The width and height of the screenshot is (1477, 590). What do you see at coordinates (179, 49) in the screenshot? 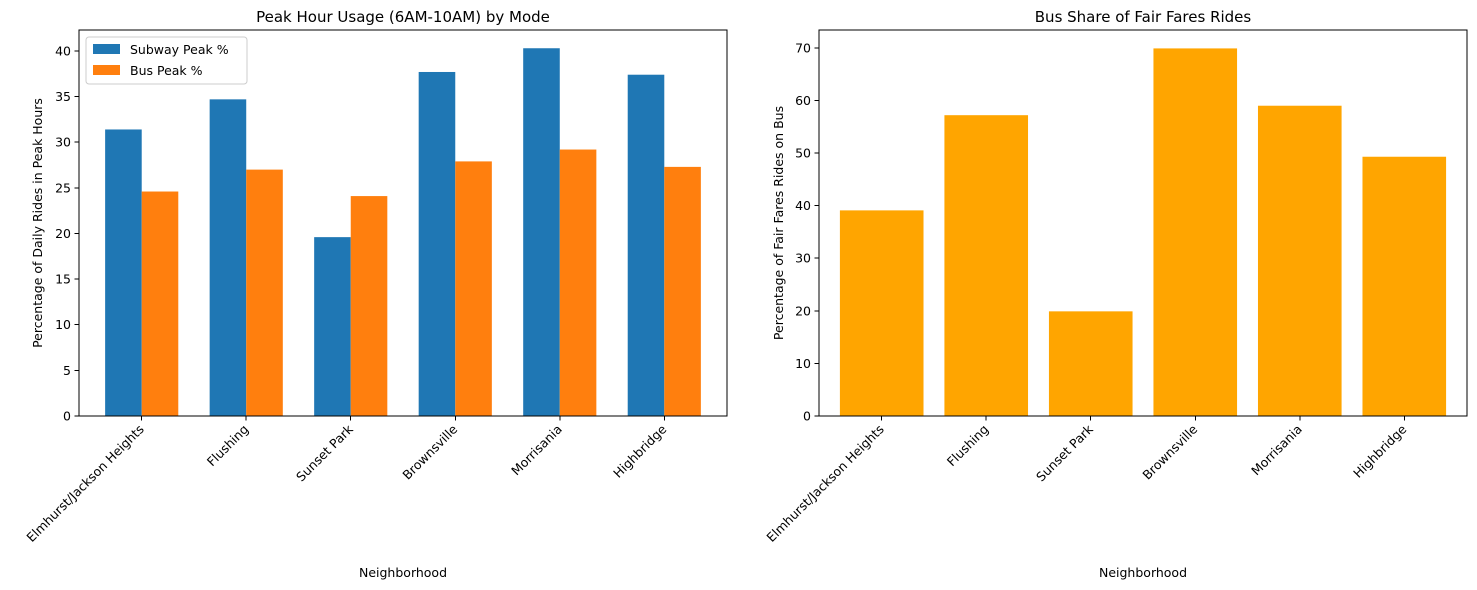
I see `legend-label-subway: Subway Peak %` at bounding box center [179, 49].